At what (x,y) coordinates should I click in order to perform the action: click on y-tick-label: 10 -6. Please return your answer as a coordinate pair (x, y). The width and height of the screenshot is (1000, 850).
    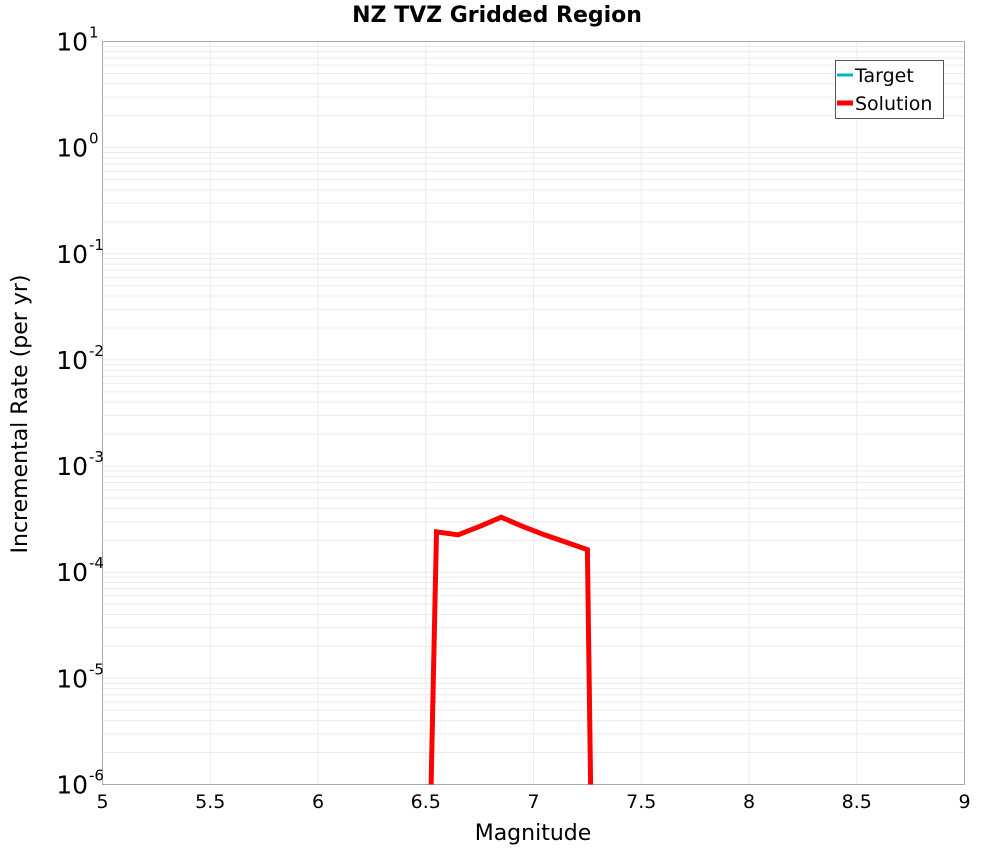
    Looking at the image, I should click on (80, 783).